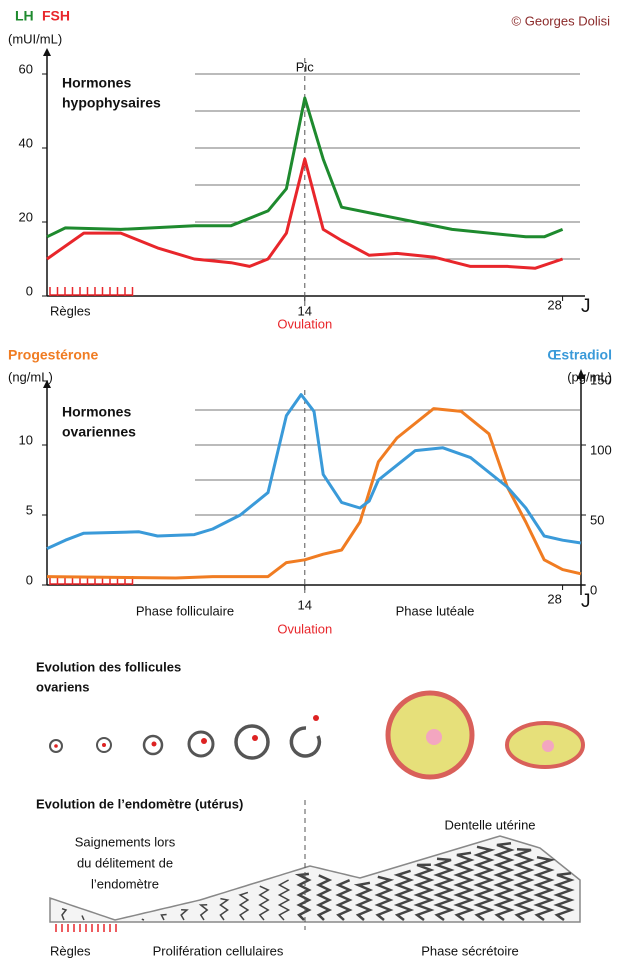  I want to click on y2-axis-label: (pg/mL), so click(589, 376).